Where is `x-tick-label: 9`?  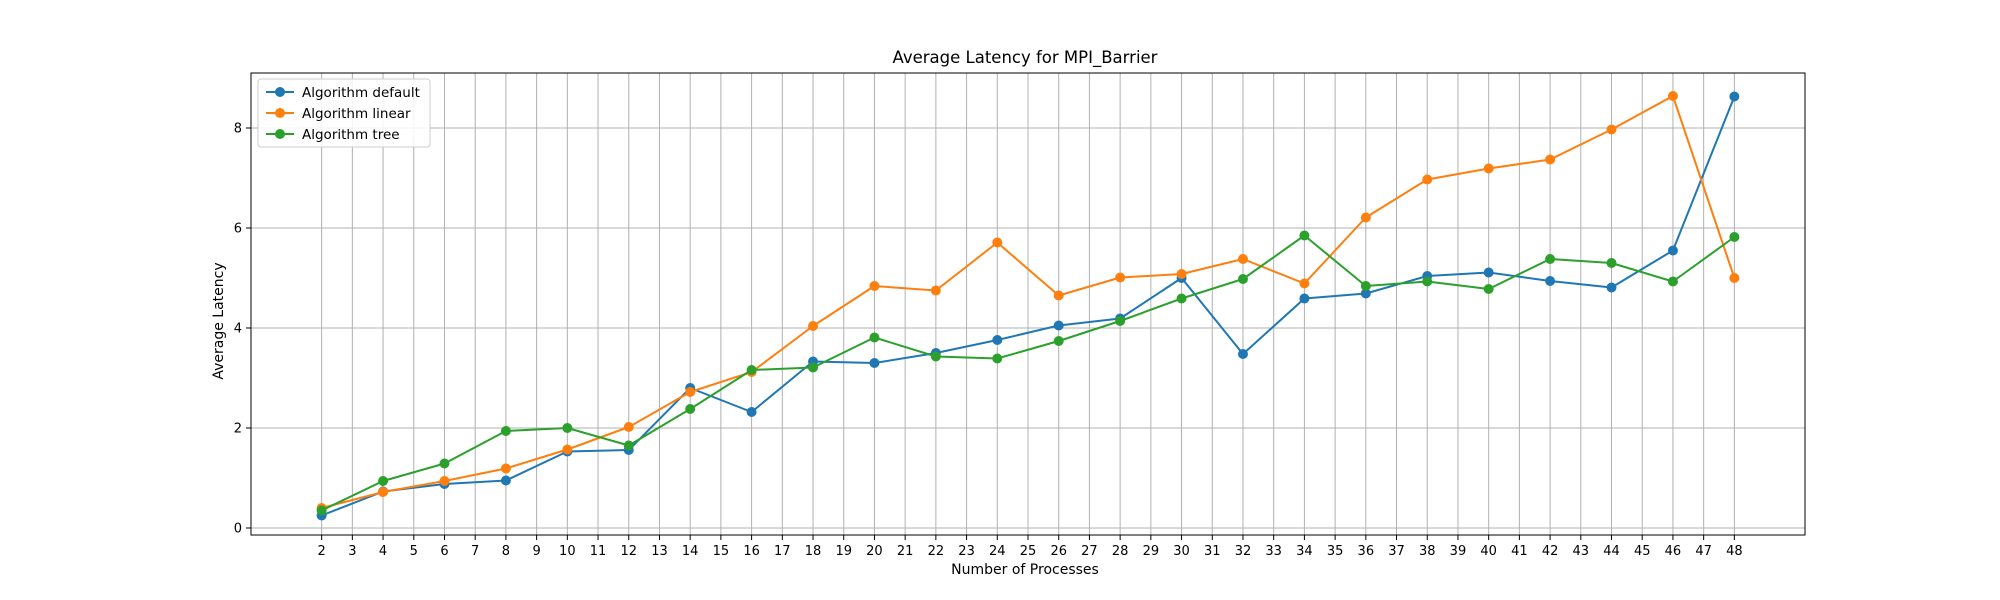
x-tick-label: 9 is located at coordinates (536, 551).